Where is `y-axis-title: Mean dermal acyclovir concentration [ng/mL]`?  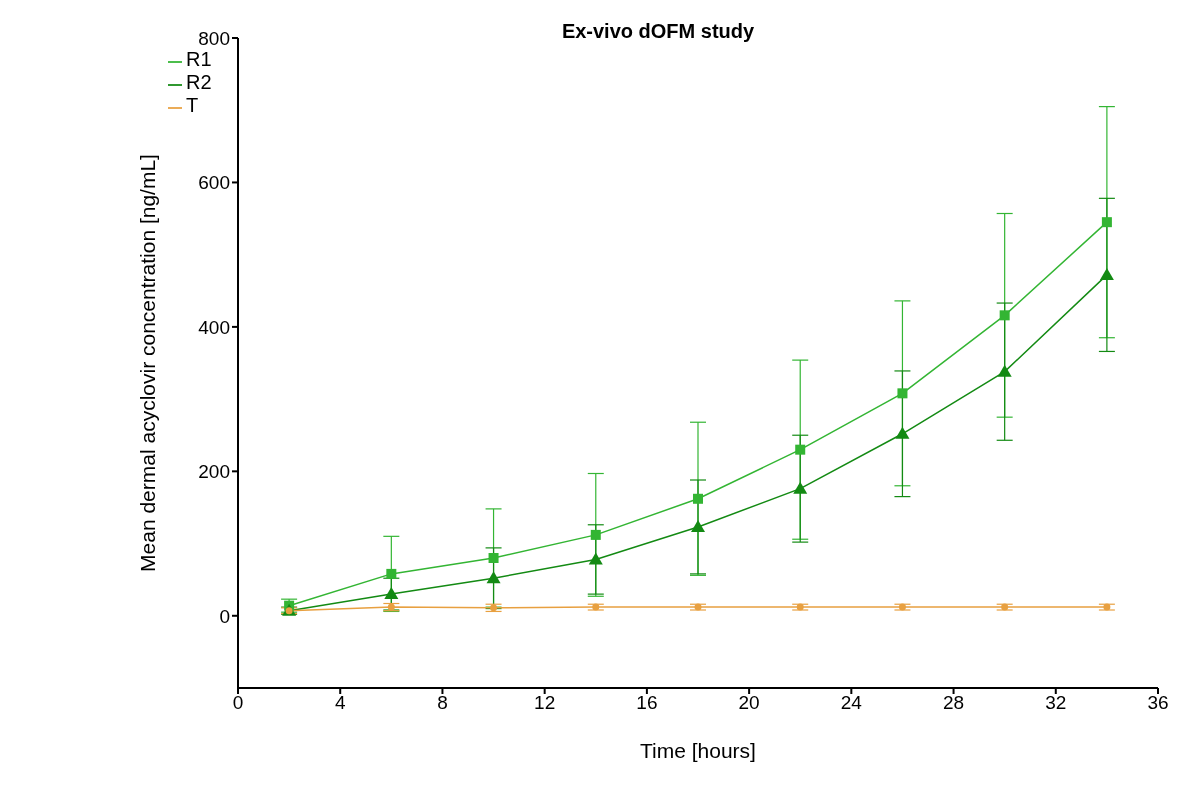
y-axis-title: Mean dermal acyclovir concentration [ng/mL] is located at coordinates (148, 363).